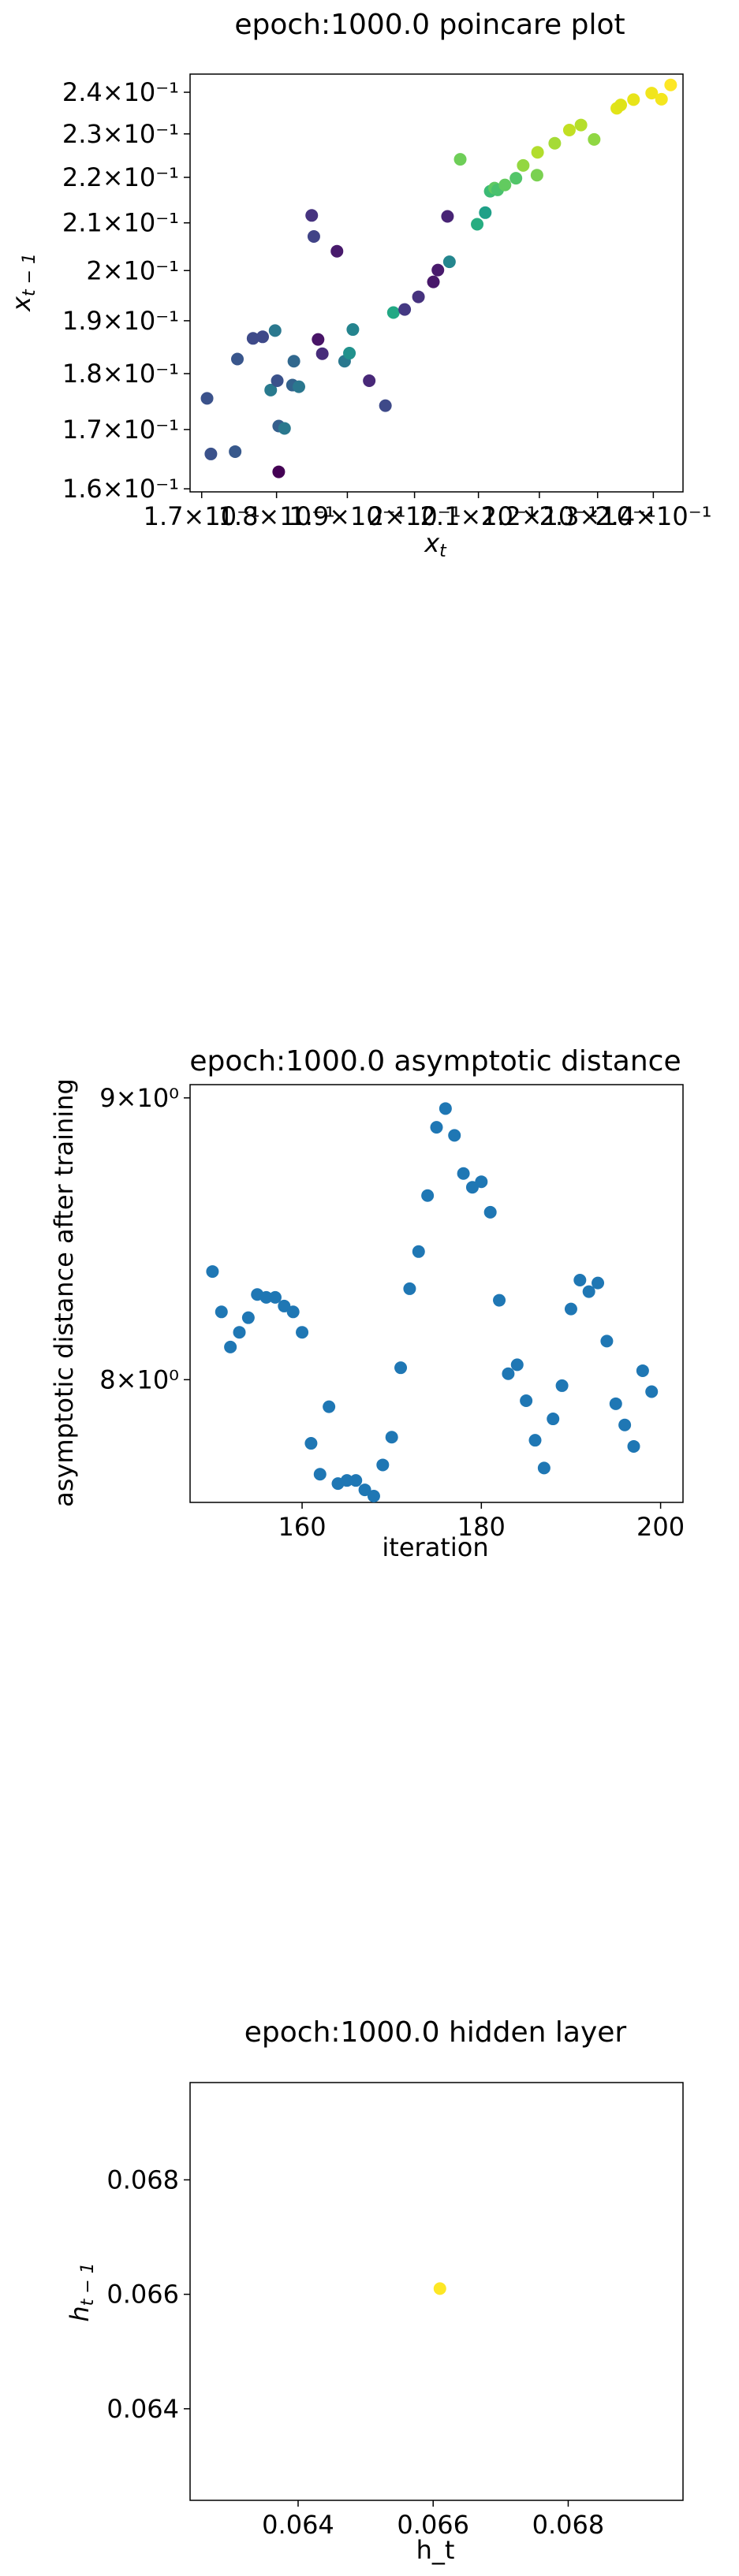  Describe the element at coordinates (435, 1547) in the screenshot. I see `asymptotic-distance-x-axis-label: iteration` at that location.